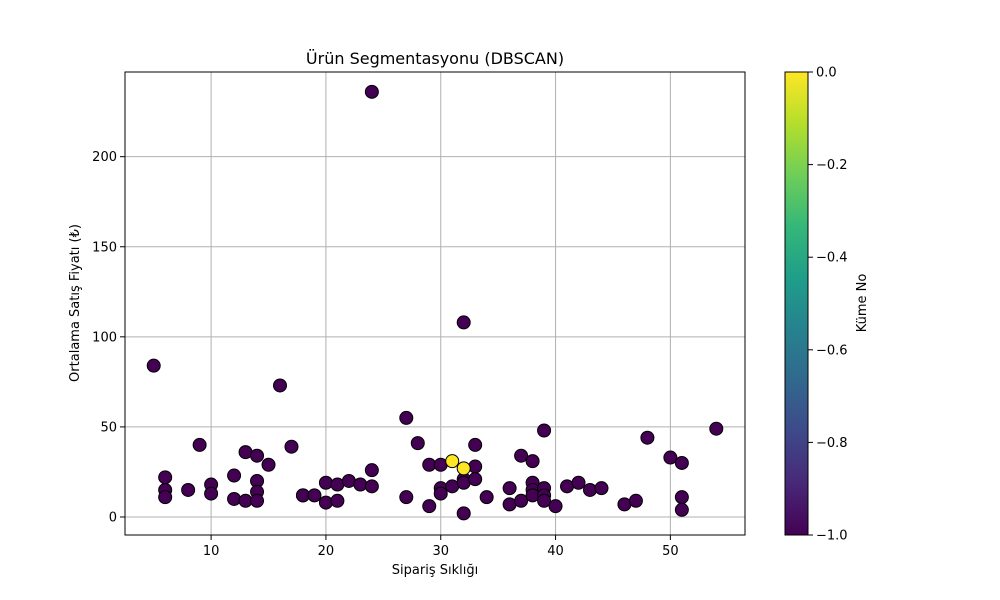 The image size is (1000, 600). Describe the element at coordinates (832, 350) in the screenshot. I see `colorbar-tick-label: −0.6` at that location.